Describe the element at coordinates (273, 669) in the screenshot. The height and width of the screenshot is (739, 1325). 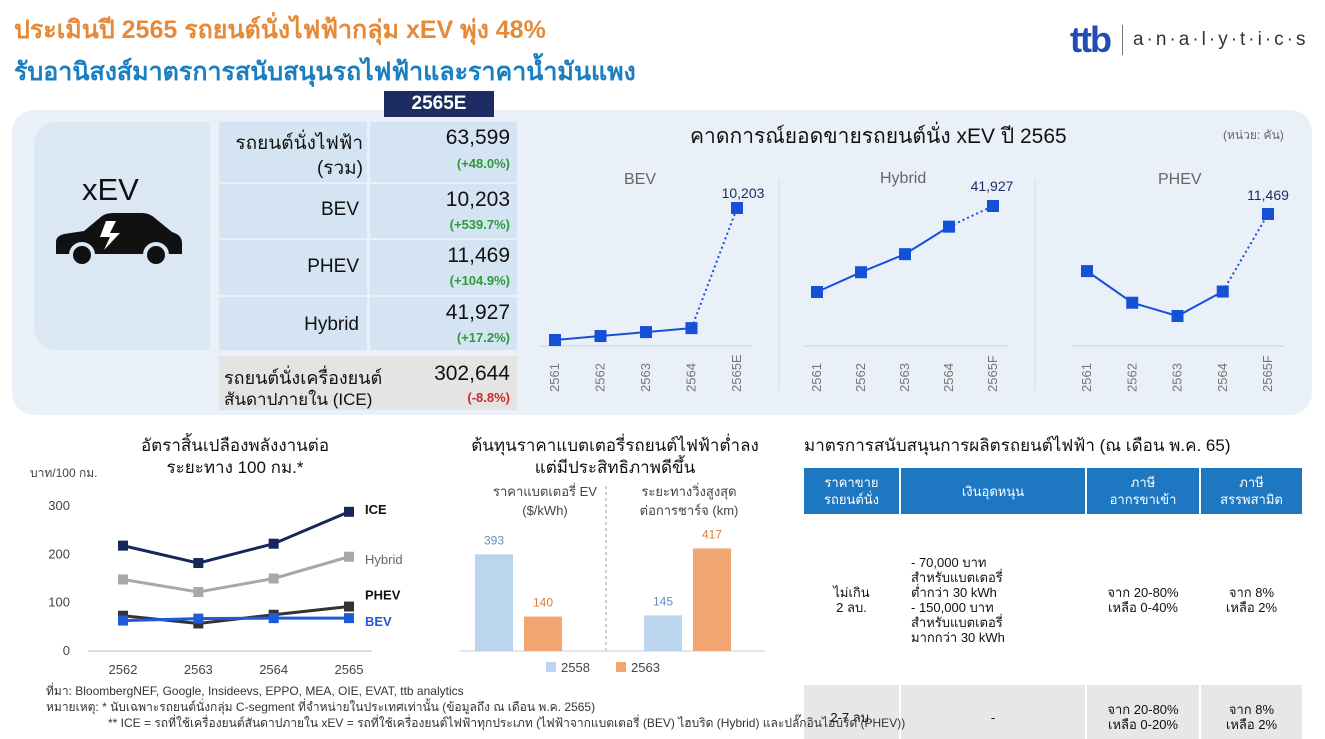
I see `fuel-xtick-label: 2564` at that location.